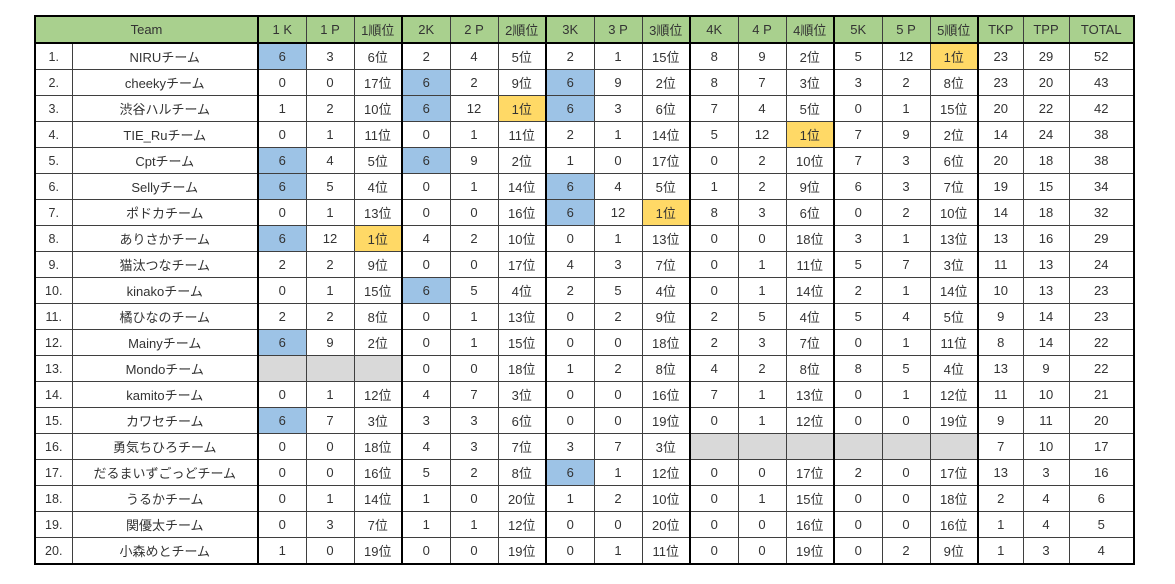 Image resolution: width=1175 pixels, height=584 pixels. I want to click on cell-4順位: 14位, so click(810, 290).